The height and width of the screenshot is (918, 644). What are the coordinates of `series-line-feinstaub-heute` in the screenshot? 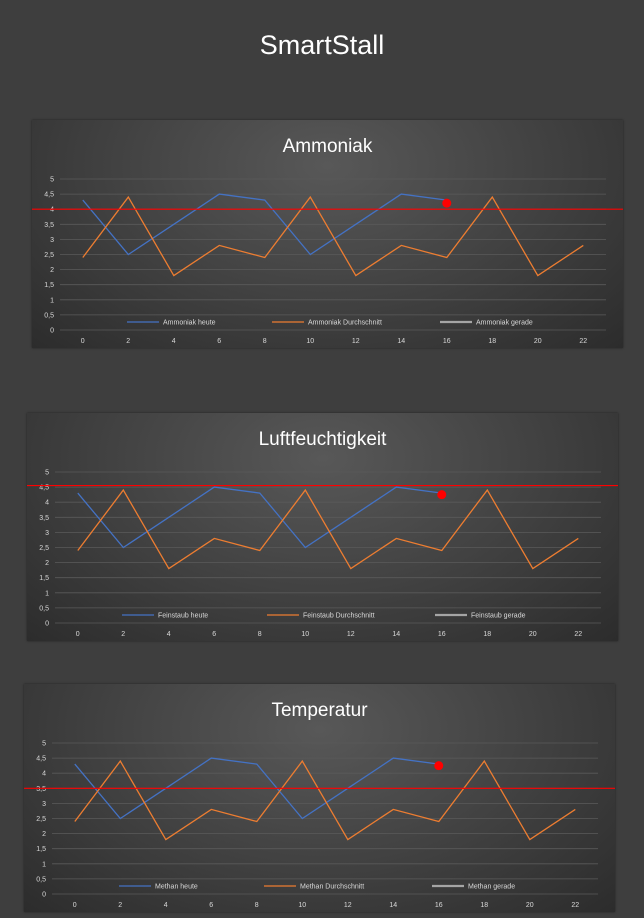 It's located at (259, 517).